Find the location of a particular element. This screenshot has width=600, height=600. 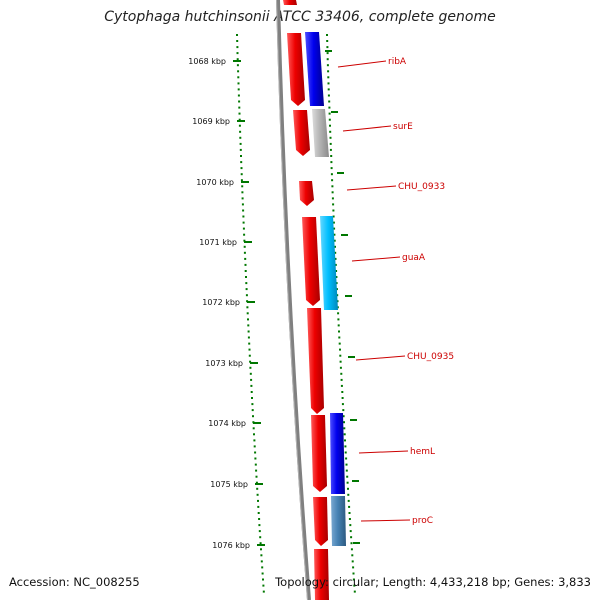

gene-label: proC is located at coordinates (422, 521).